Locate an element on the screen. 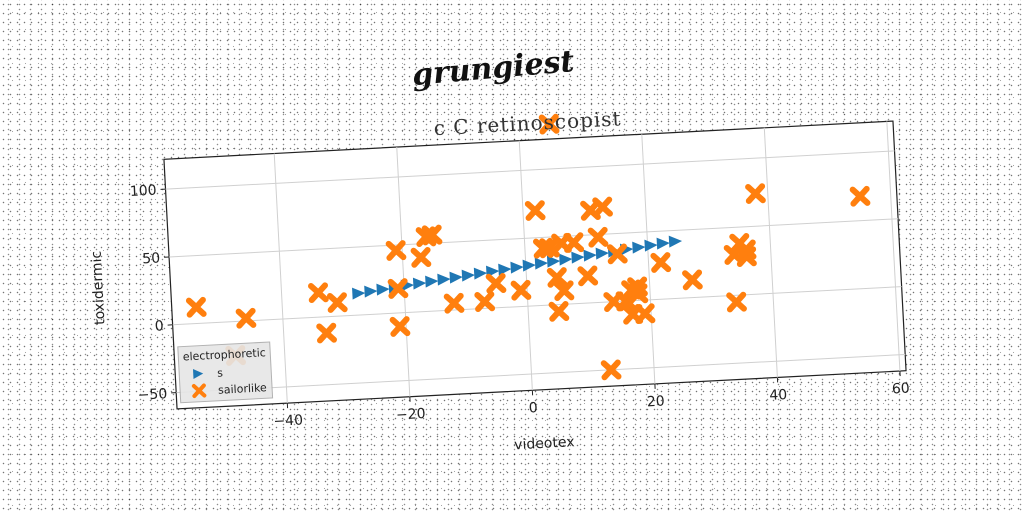  series-s is located at coordinates (517, 267).